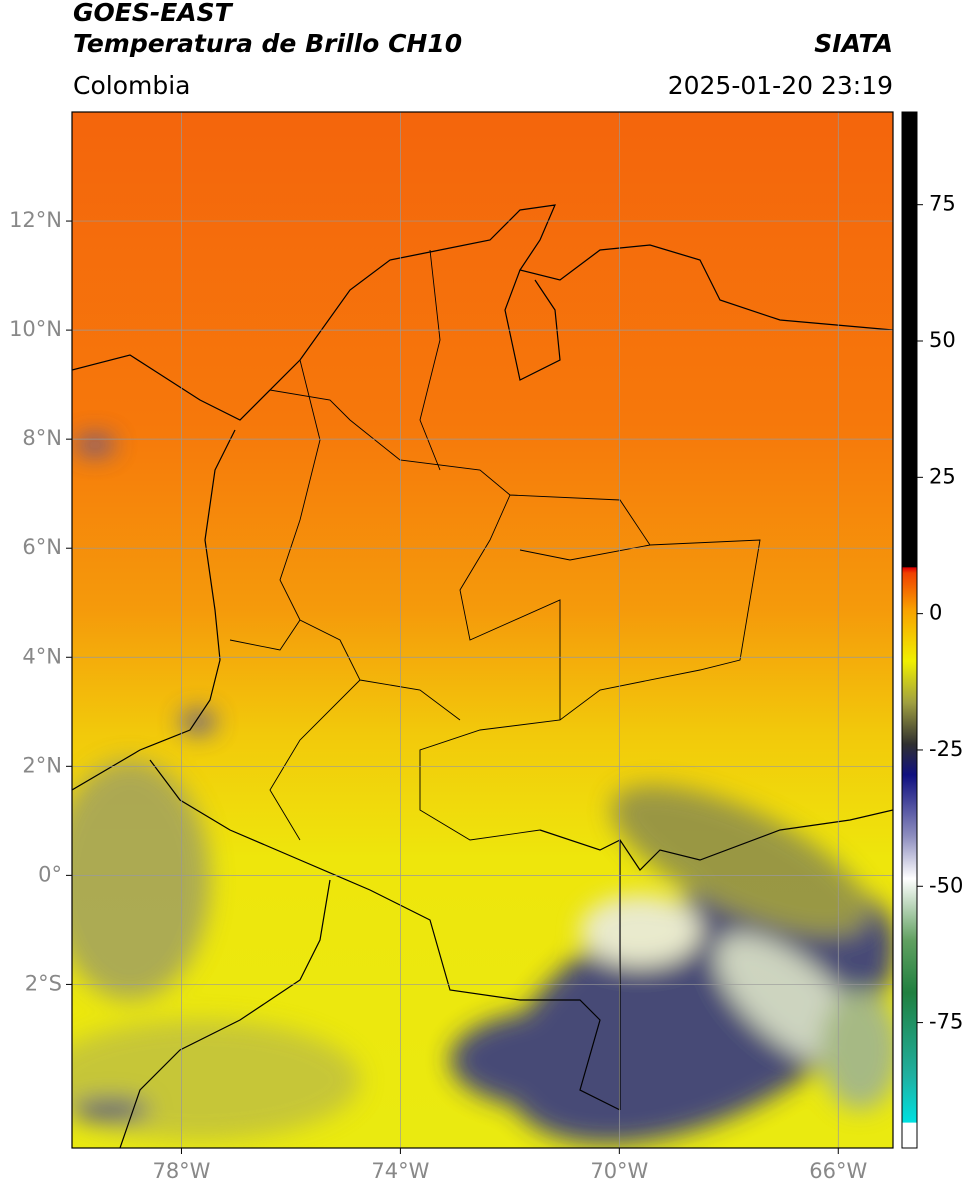 The image size is (966, 1190). Describe the element at coordinates (946, 1022) in the screenshot. I see `colorbar-tick-label: -75` at that location.